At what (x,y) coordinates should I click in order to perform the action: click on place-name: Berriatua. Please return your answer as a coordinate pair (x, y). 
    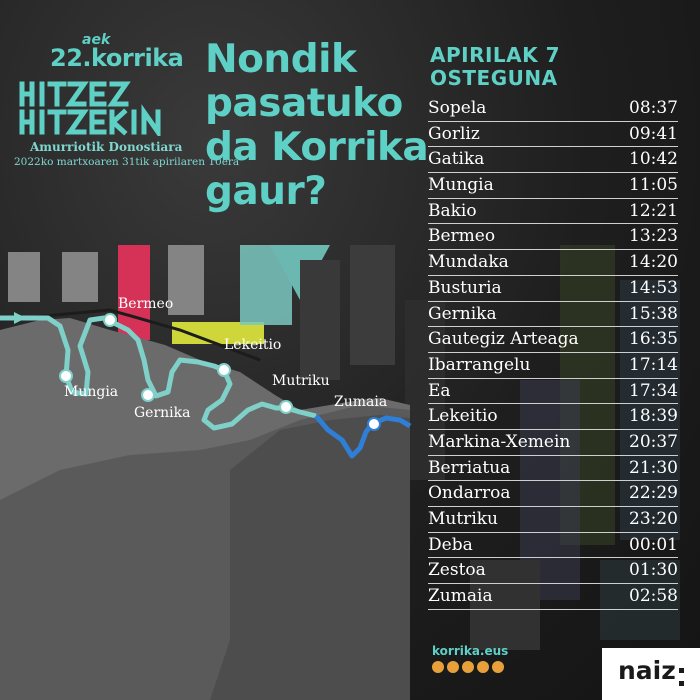
    Looking at the image, I should click on (469, 467).